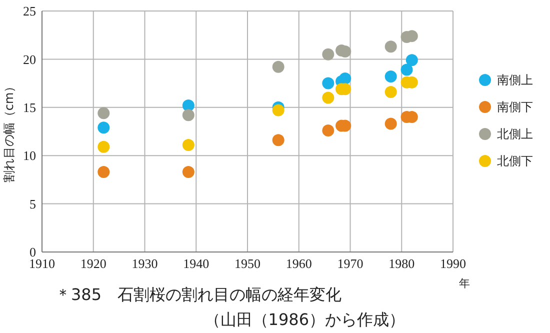 This screenshot has width=550, height=333. What do you see at coordinates (145, 263) in the screenshot?
I see `x-tick-label: 1930` at bounding box center [145, 263].